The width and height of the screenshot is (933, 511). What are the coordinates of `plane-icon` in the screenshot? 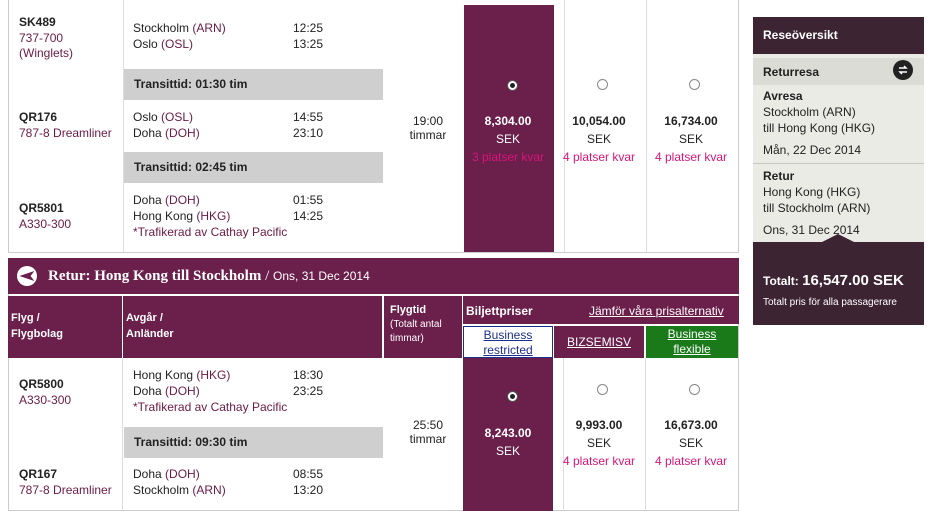 It's located at (27, 276).